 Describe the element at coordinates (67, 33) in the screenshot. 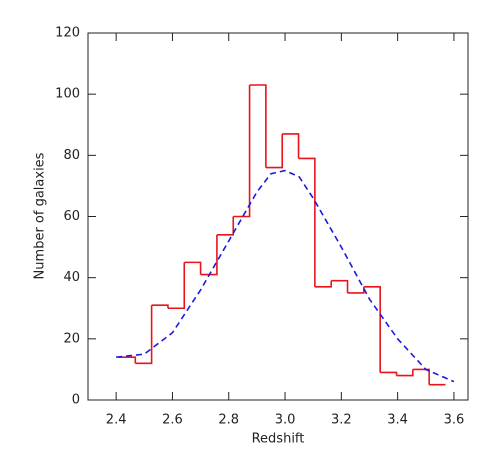

I see `y-tick-label: 120` at that location.